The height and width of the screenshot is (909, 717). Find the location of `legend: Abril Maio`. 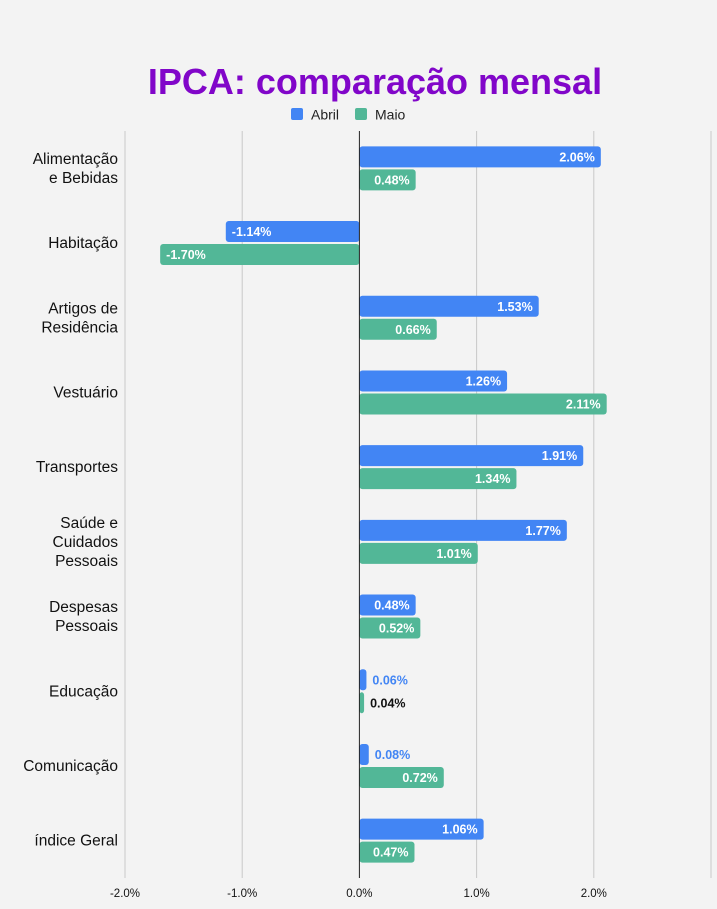

legend: Abril Maio is located at coordinates (348, 115).